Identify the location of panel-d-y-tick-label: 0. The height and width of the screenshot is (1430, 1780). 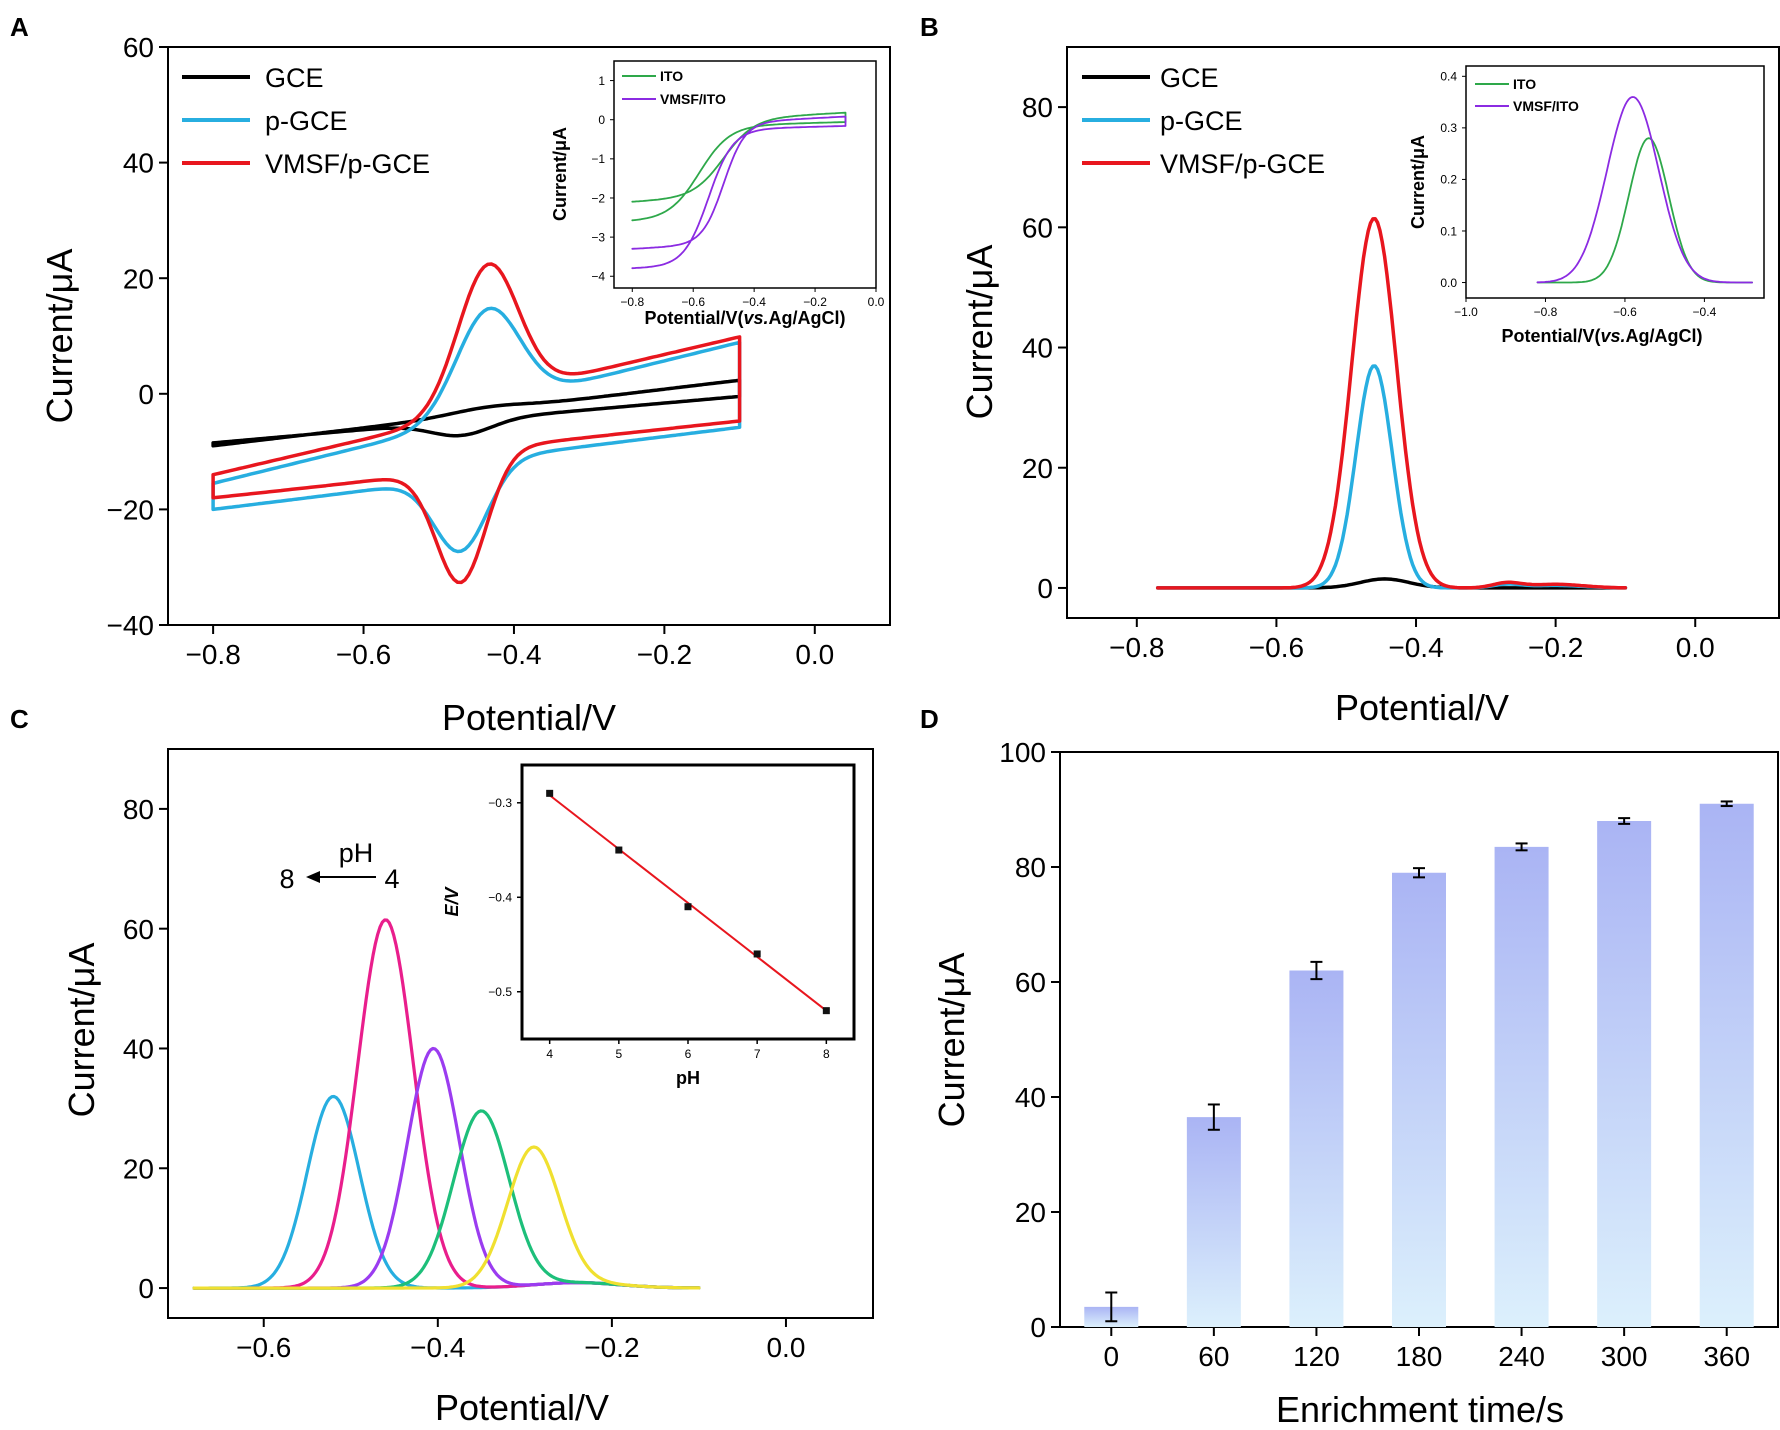
(1038, 1327).